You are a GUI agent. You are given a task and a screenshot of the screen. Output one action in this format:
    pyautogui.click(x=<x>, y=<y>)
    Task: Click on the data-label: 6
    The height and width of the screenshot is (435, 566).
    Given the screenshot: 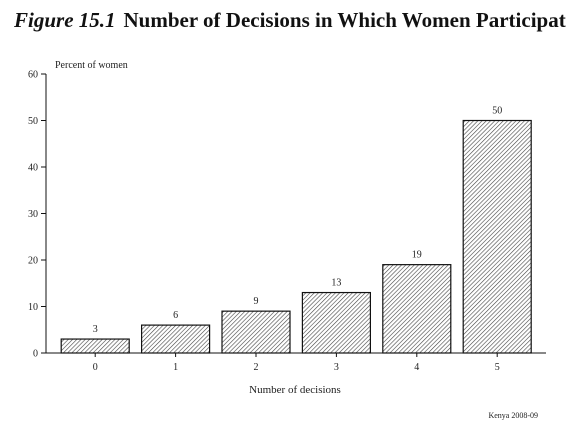 What is the action you would take?
    pyautogui.click(x=175, y=315)
    